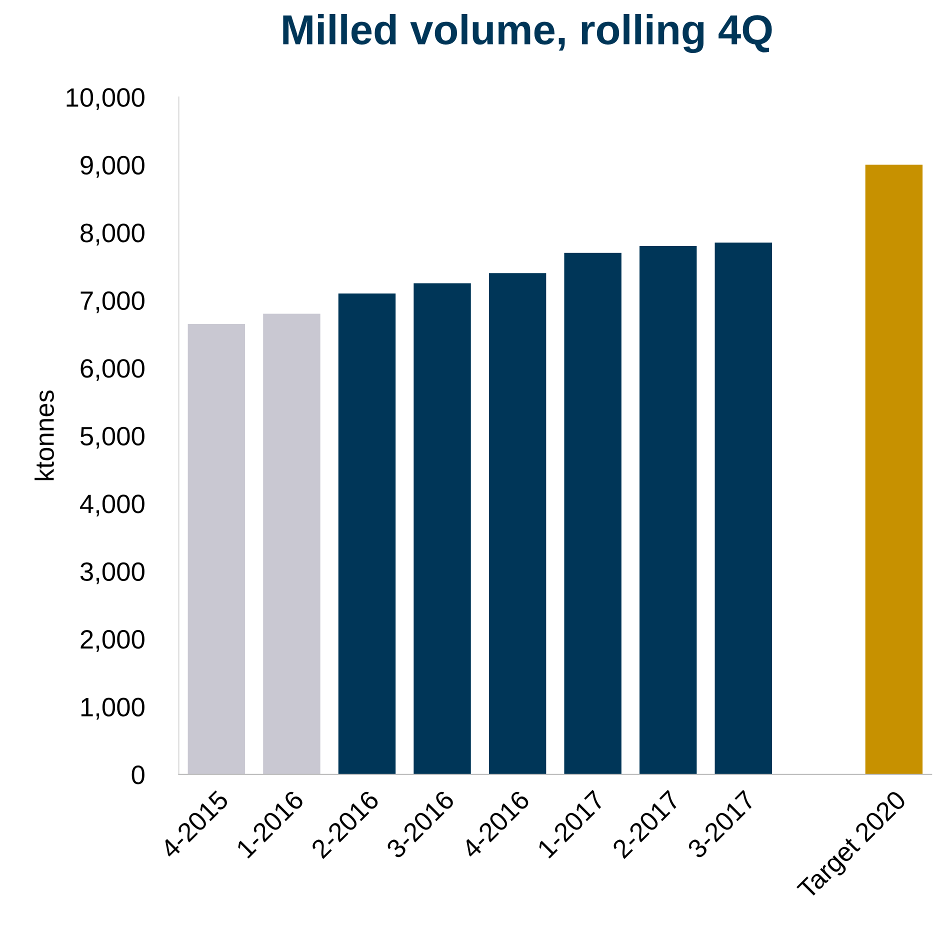 Image resolution: width=941 pixels, height=933 pixels. Describe the element at coordinates (112, 641) in the screenshot. I see `y-tick-label: 2,000` at that location.